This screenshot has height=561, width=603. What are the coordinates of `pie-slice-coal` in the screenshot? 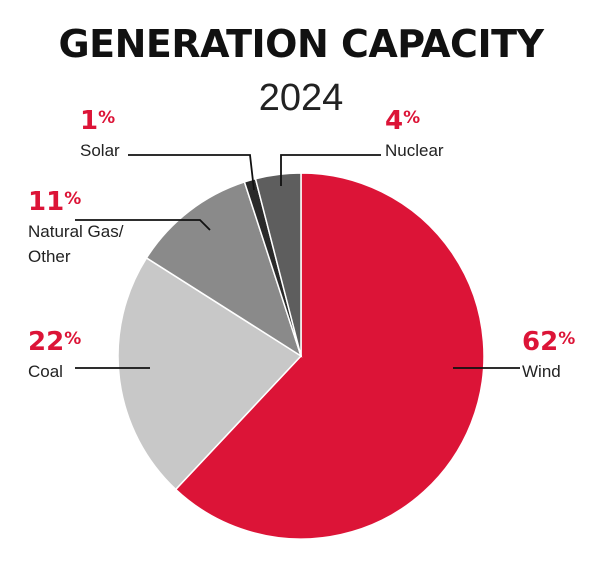 It's located at (210, 373).